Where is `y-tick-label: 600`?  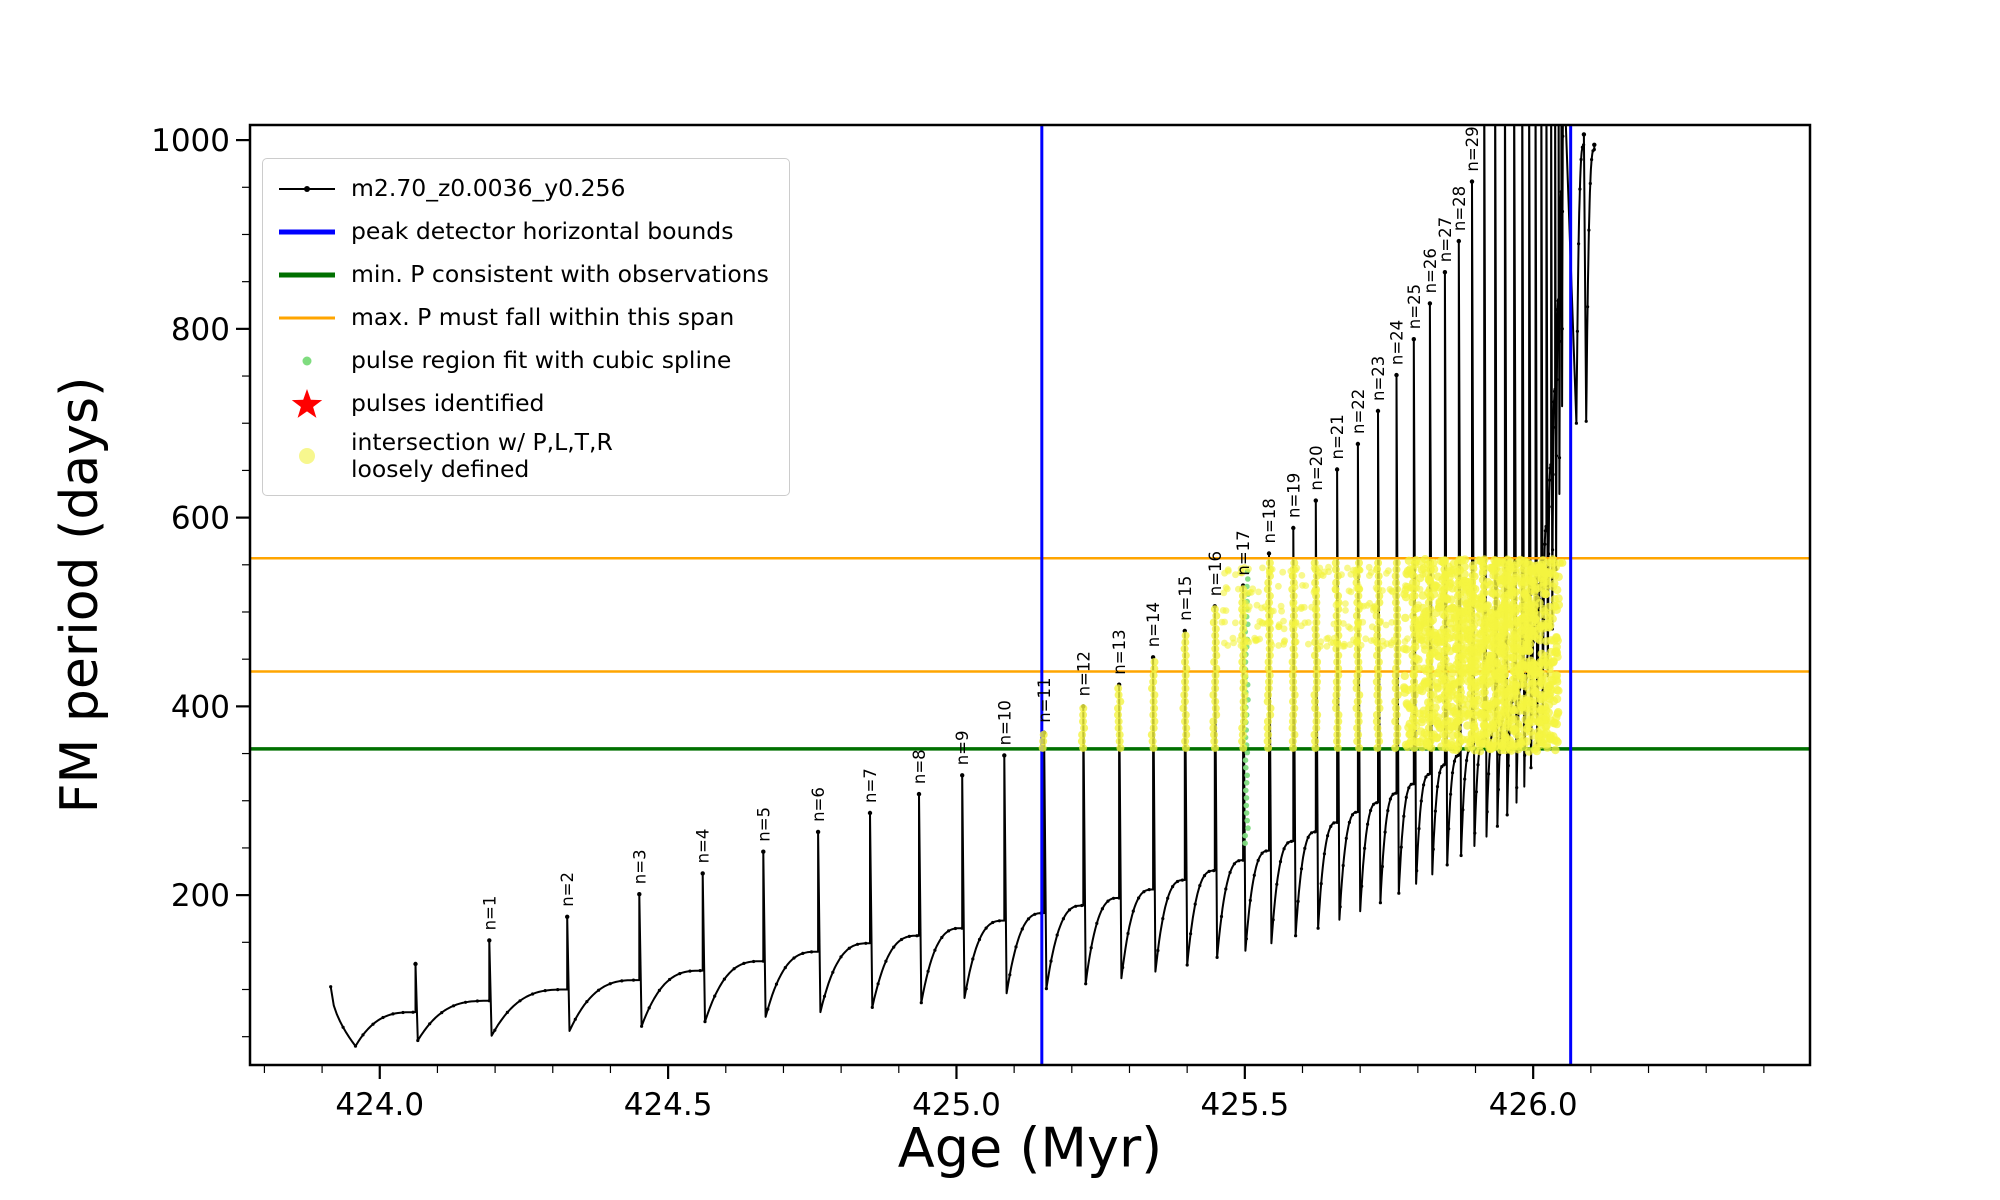
y-tick-label: 600 is located at coordinates (200, 519).